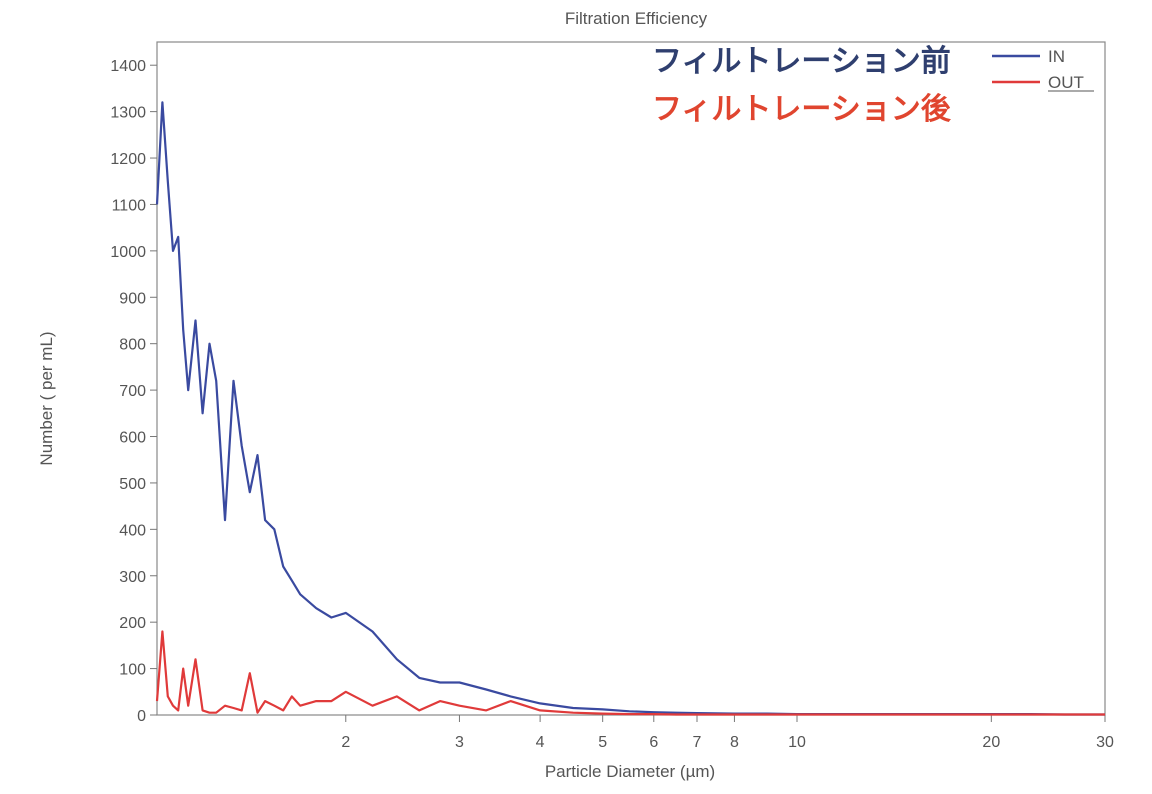 This screenshot has width=1152, height=794. I want to click on x-tick-label: 8, so click(734, 742).